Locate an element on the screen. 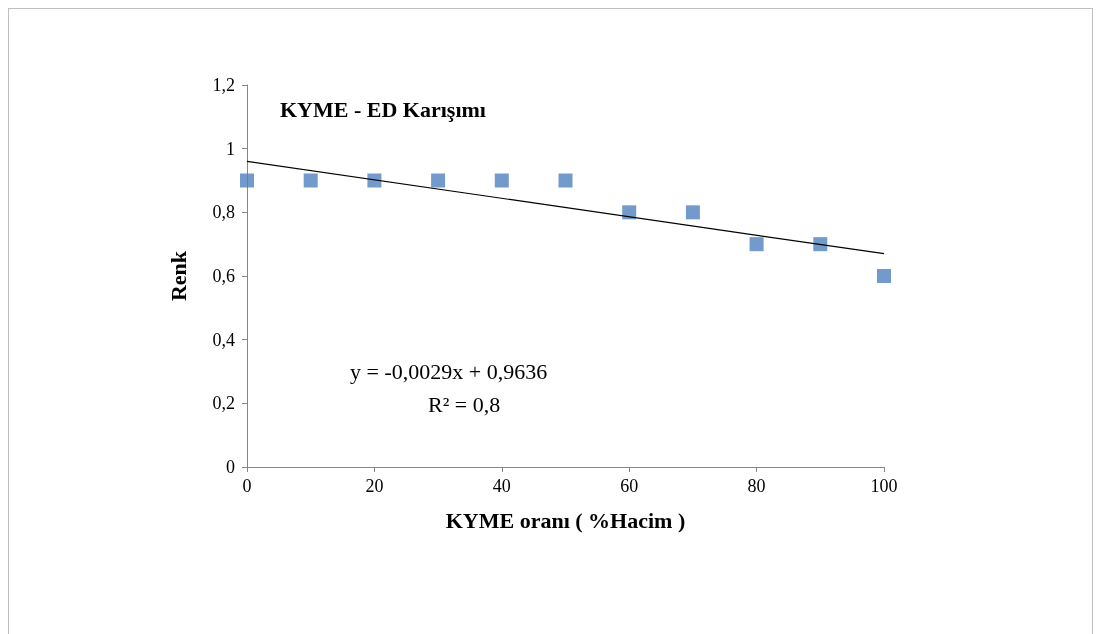 The width and height of the screenshot is (1101, 634). y-tick-label: 0,2 is located at coordinates (223, 403).